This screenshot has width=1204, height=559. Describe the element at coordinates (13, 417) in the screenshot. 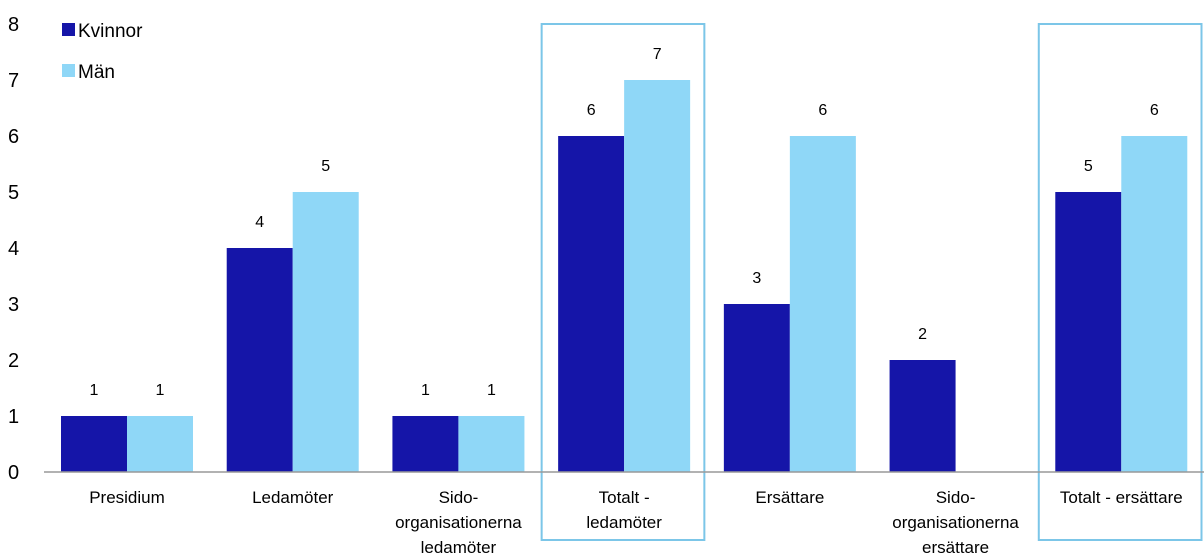

I see `y-tick-label: 1` at that location.